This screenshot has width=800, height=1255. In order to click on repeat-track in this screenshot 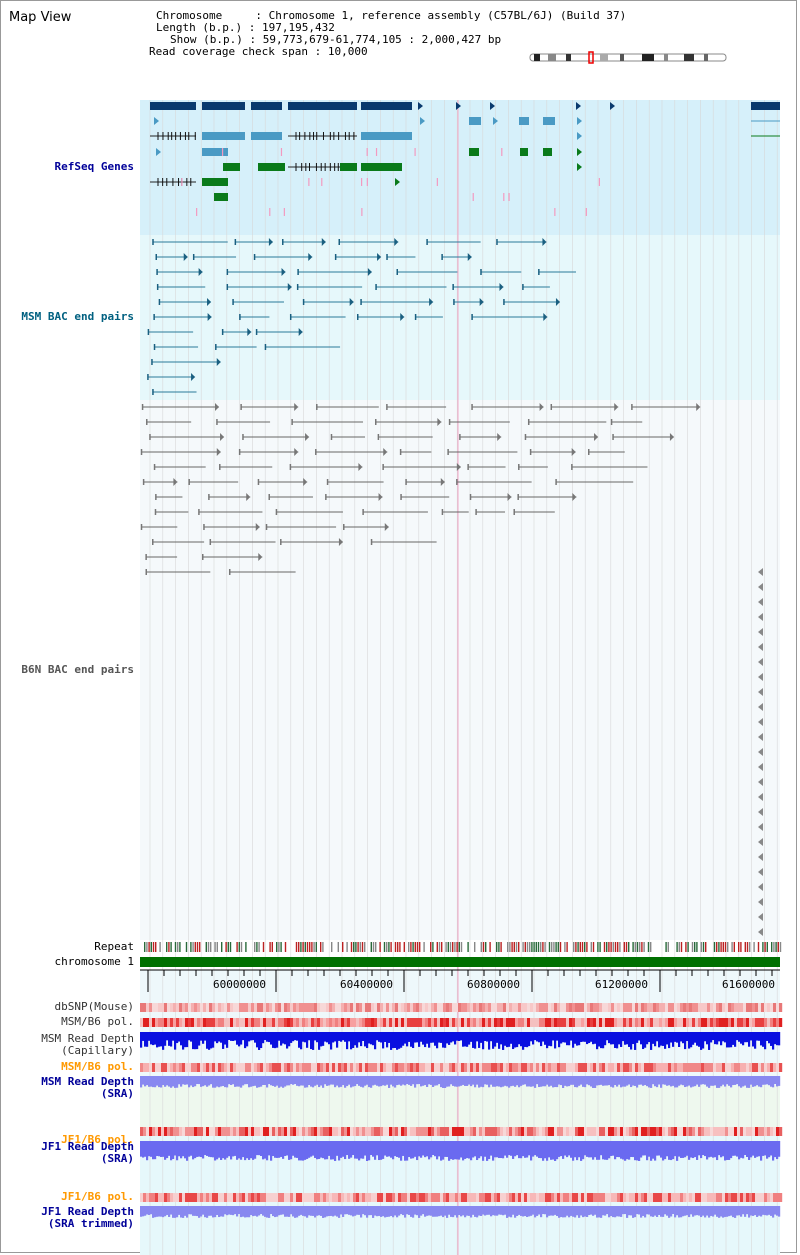, I will do `click(463, 947)`.